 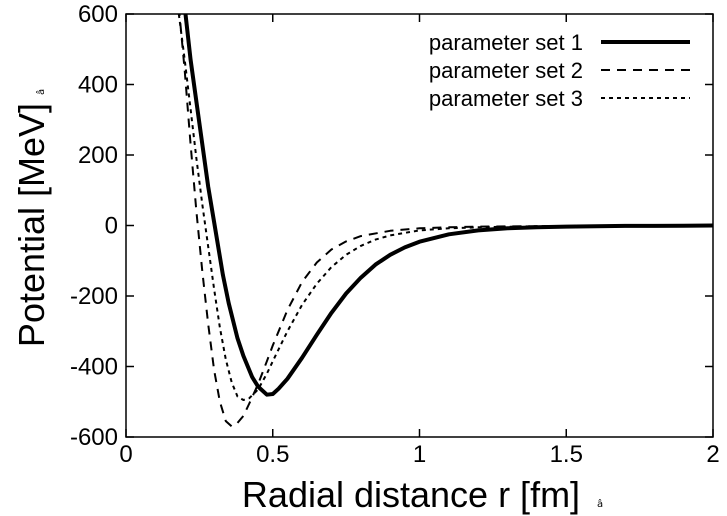 What do you see at coordinates (111, 226) in the screenshot?
I see `y-tick-label: 0` at bounding box center [111, 226].